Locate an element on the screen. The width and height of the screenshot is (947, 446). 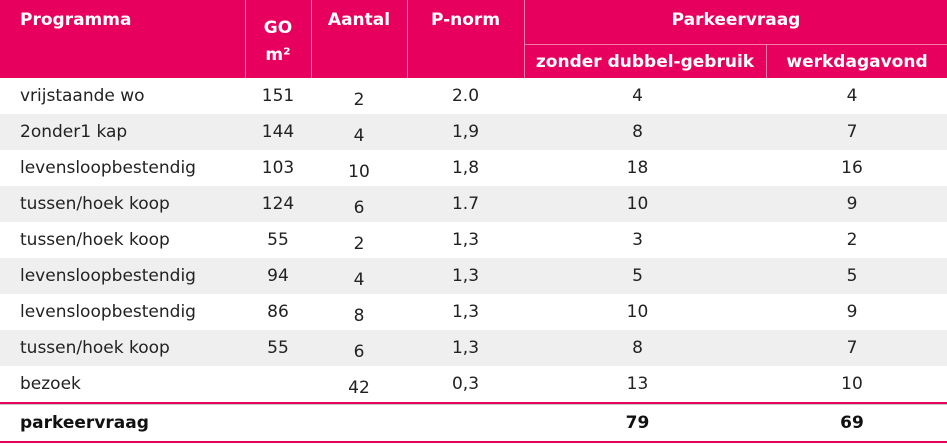
cell-pnorm: 1,8 is located at coordinates (465, 168).